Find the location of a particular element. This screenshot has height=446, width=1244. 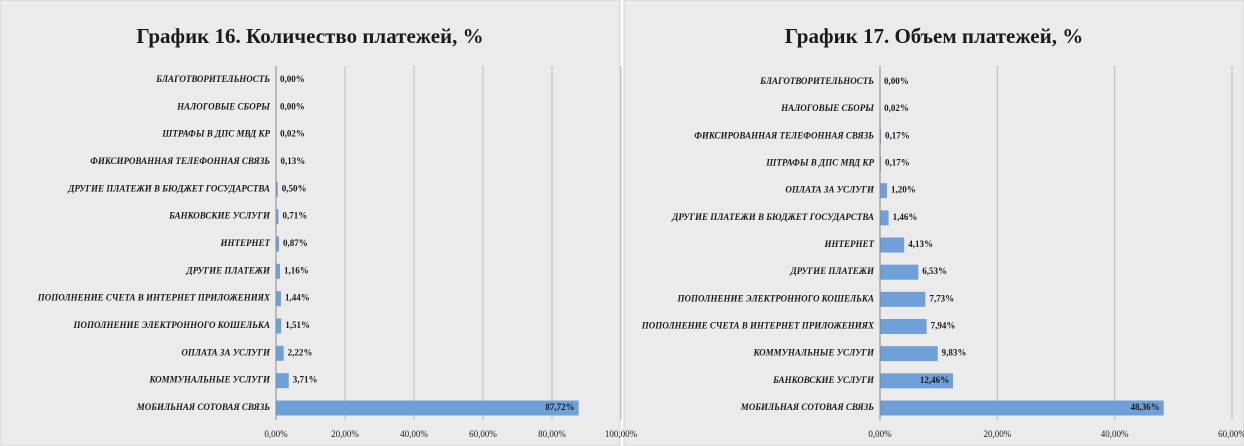

value-label: 1,20% is located at coordinates (903, 190).